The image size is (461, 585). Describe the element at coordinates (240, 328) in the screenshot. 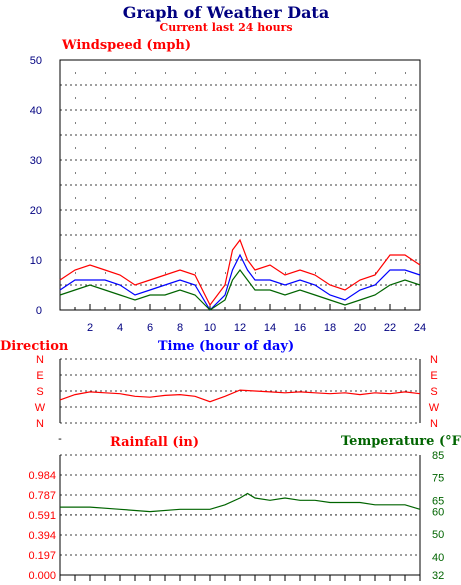

I see `wind-x-tick-label: 12` at that location.